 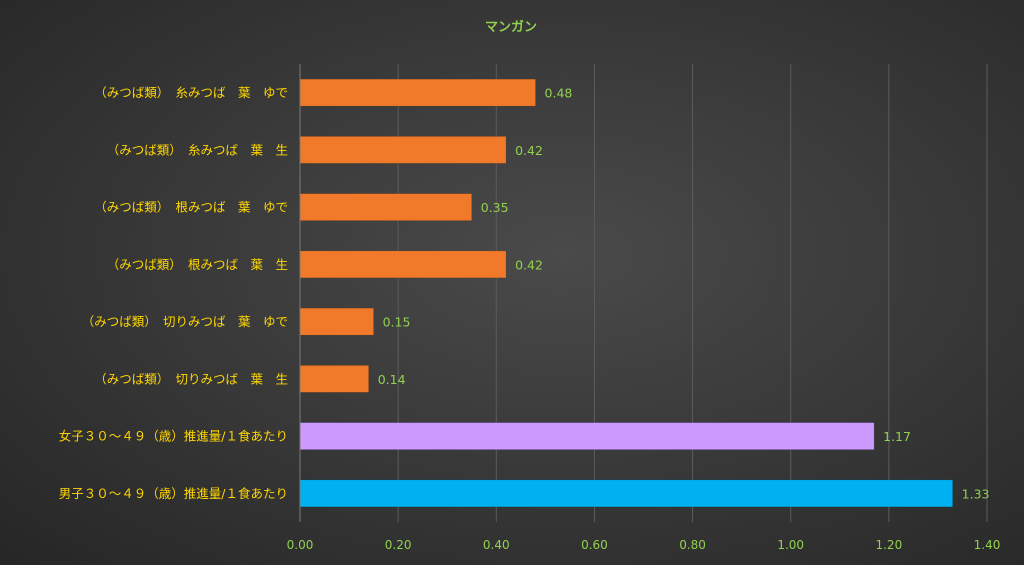 What do you see at coordinates (191, 207) in the screenshot?
I see `category-label: （みつば類） 根みつば 葉 ゆで` at bounding box center [191, 207].